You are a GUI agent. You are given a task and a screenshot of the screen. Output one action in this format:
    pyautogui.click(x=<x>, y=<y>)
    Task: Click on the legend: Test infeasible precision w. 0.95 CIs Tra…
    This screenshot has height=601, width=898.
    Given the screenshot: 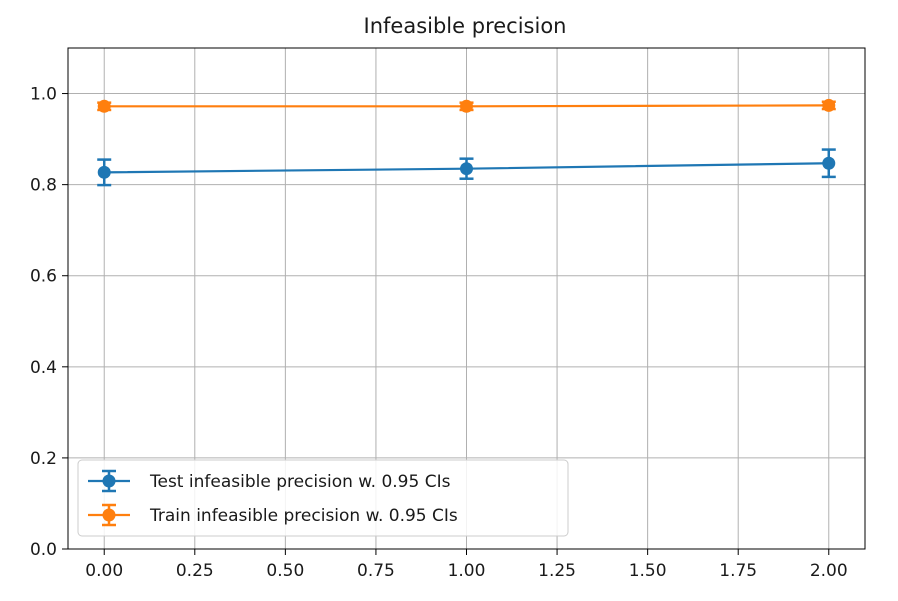 What is the action you would take?
    pyautogui.click(x=323, y=498)
    